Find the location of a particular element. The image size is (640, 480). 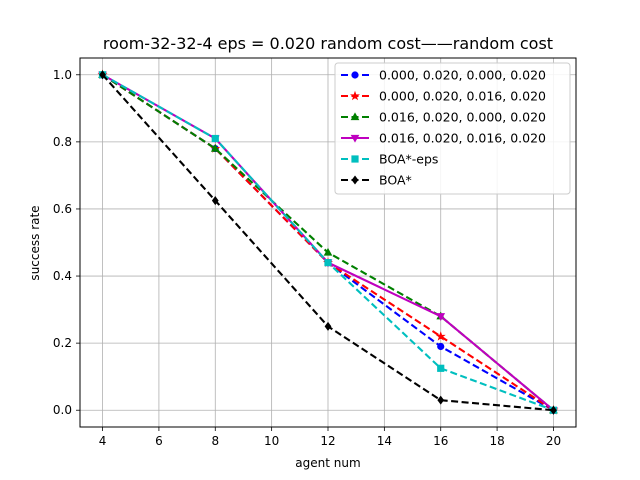

legend-entry: 0.000, 0.020, 0.016, 0.020 is located at coordinates (443, 96).